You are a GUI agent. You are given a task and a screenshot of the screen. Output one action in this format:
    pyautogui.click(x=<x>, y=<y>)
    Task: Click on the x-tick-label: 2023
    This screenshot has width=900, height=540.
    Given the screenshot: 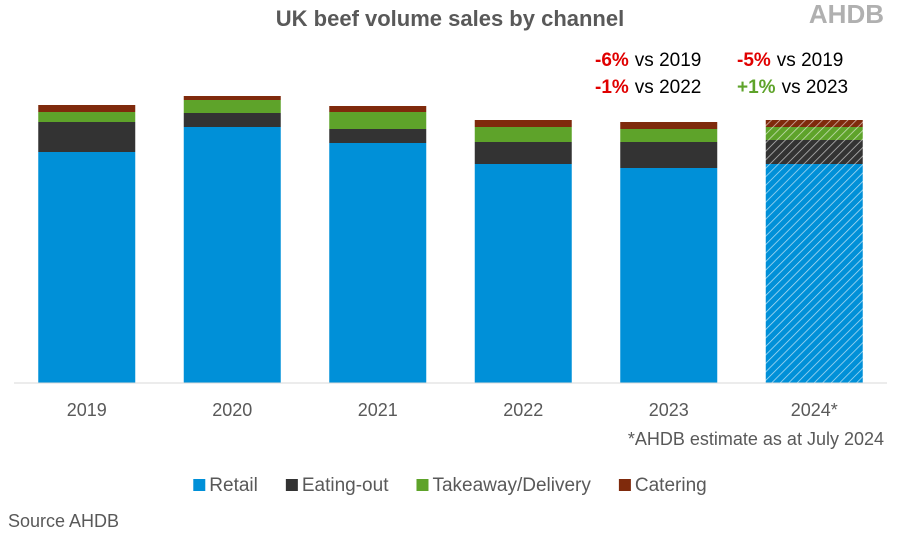 What is the action you would take?
    pyautogui.click(x=669, y=410)
    